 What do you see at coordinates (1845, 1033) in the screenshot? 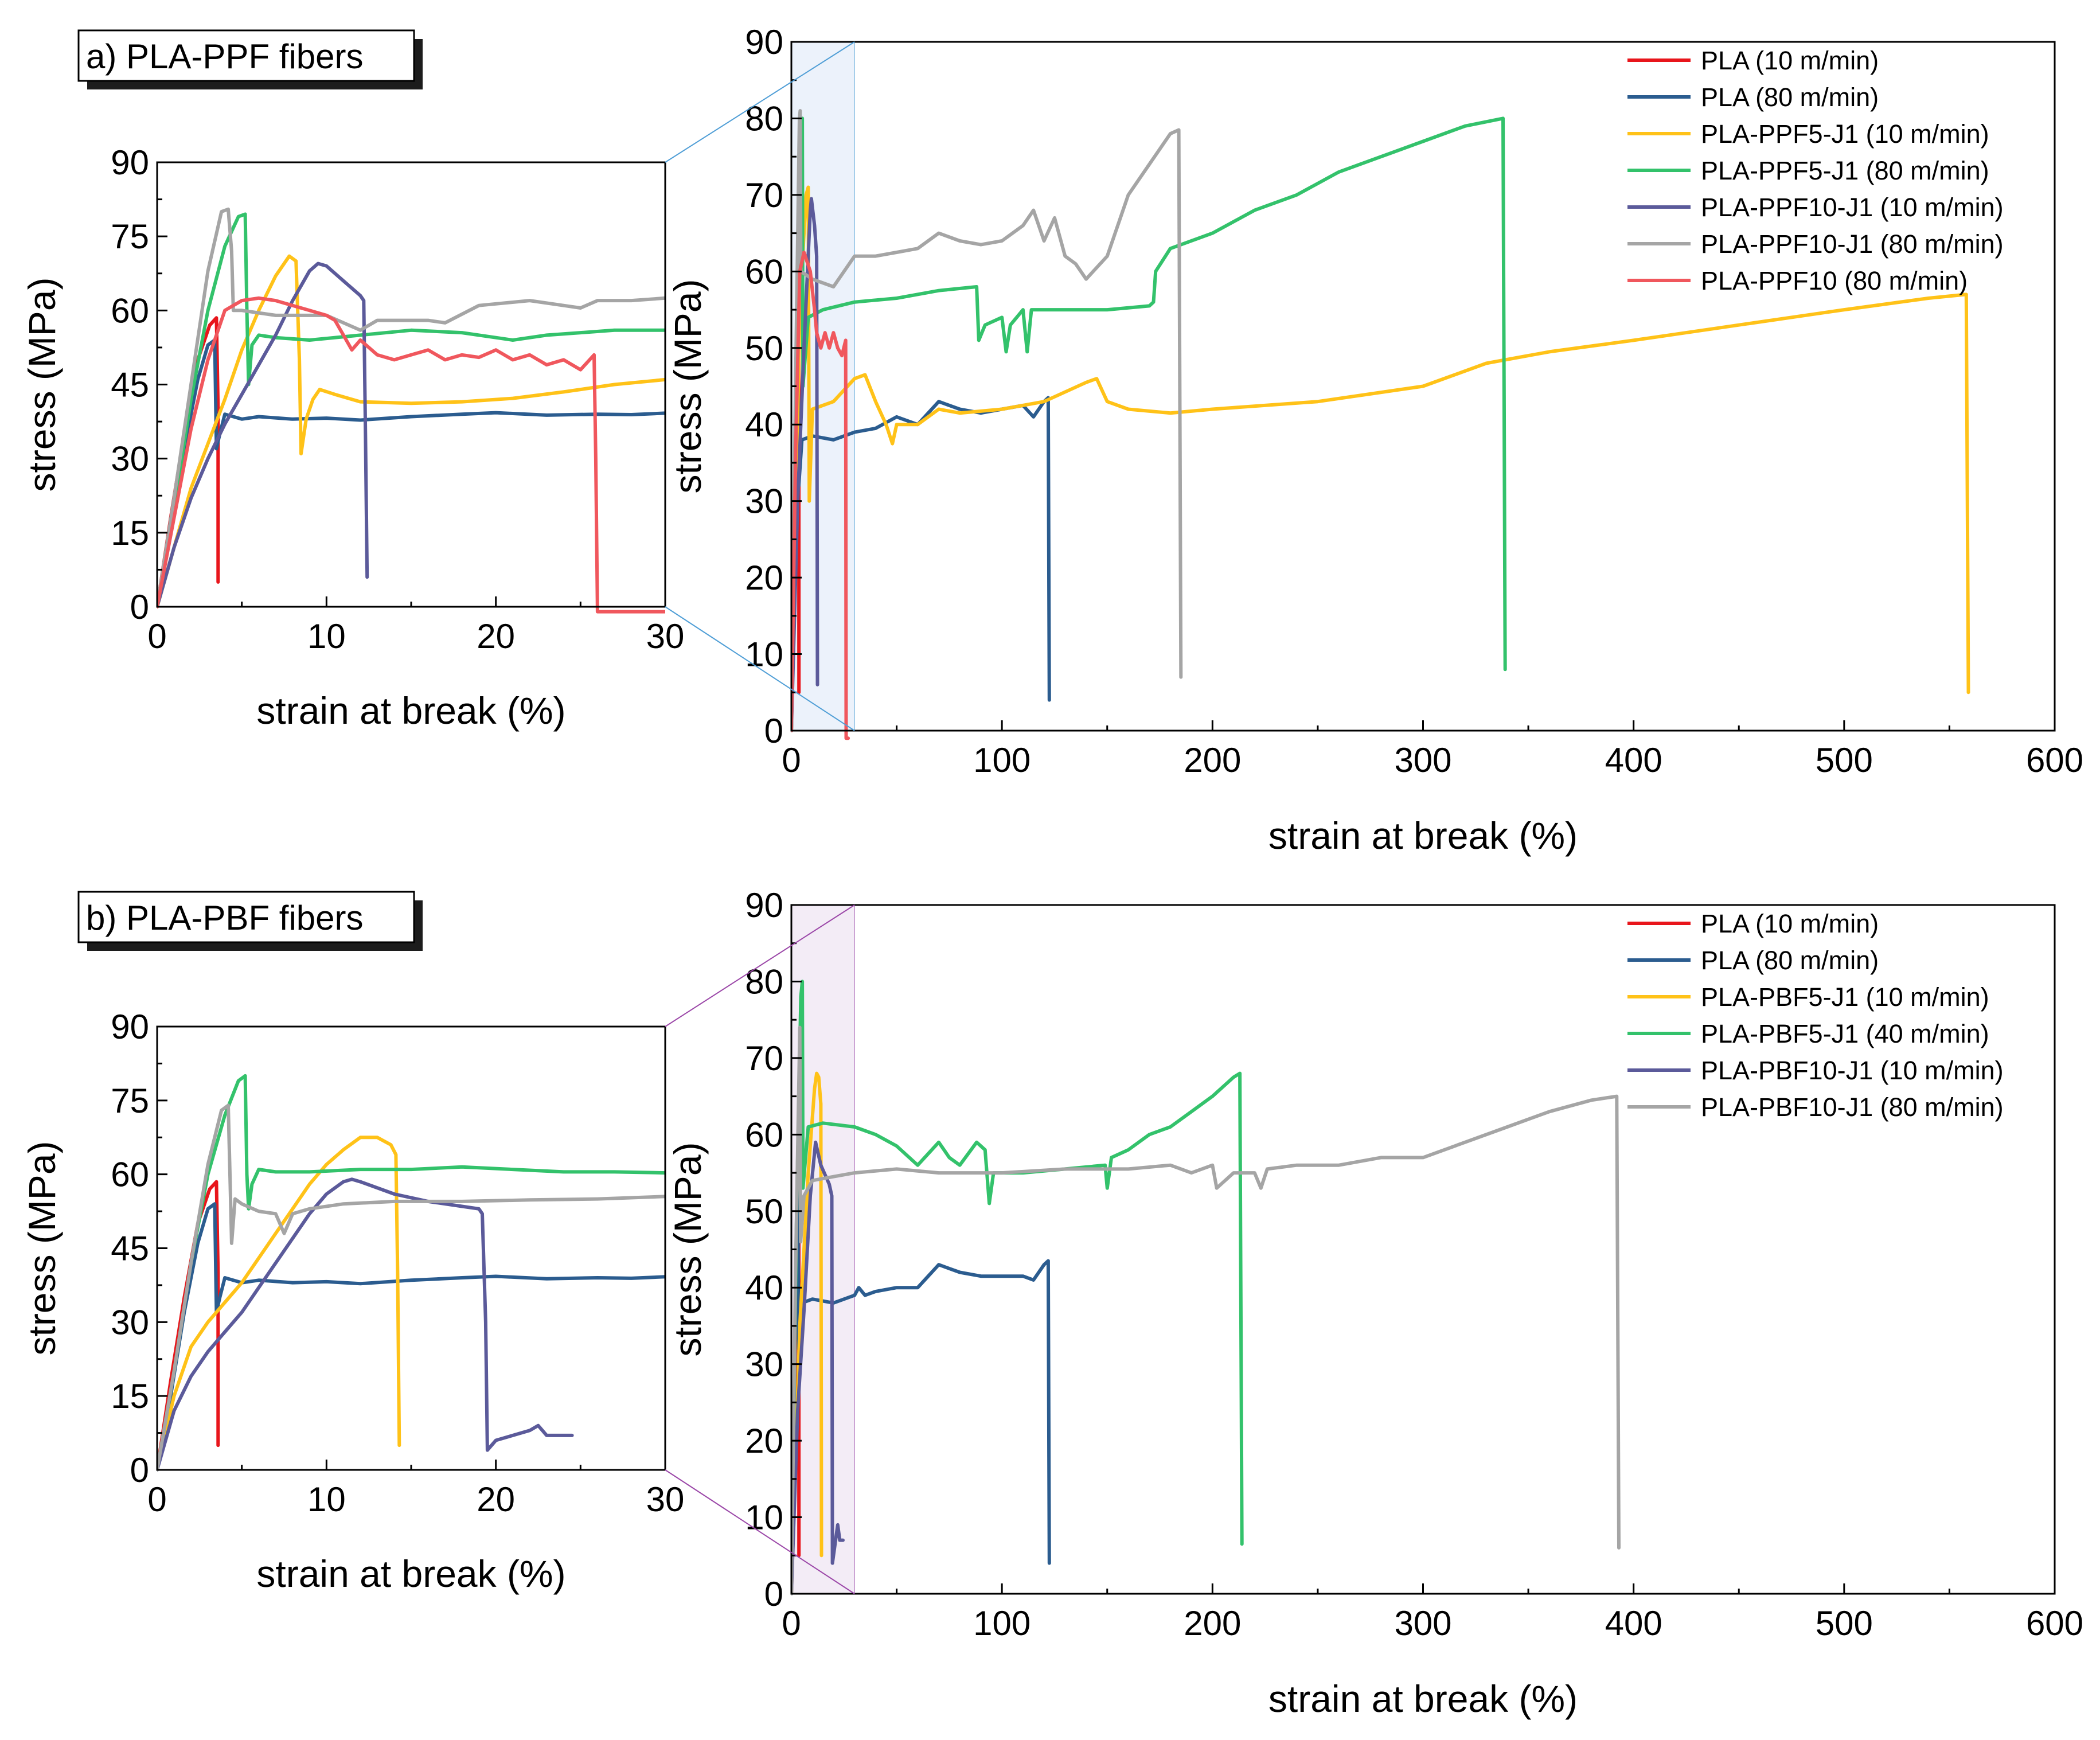
I see `legend-label: PLA-PBF5-J1 (40 m/min)` at bounding box center [1845, 1033].